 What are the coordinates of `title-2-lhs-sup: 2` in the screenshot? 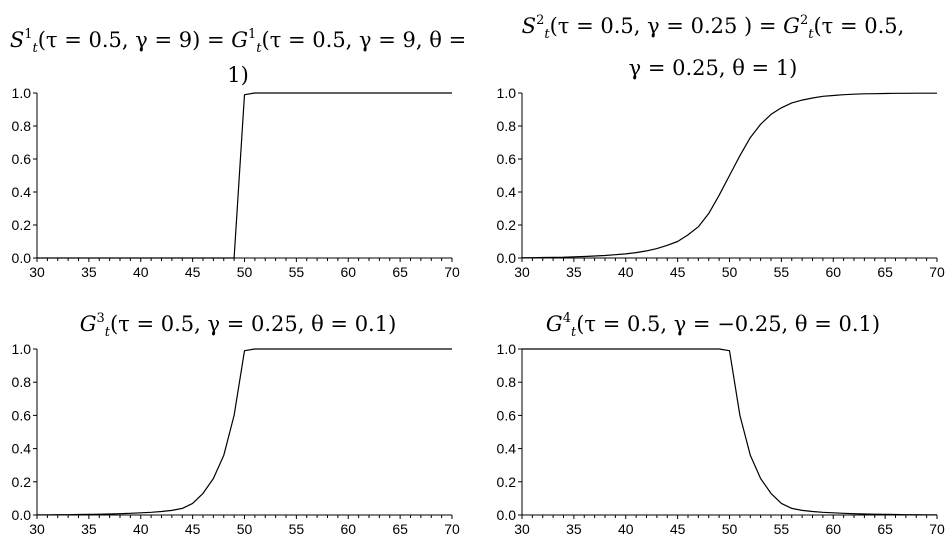 It's located at (540, 20).